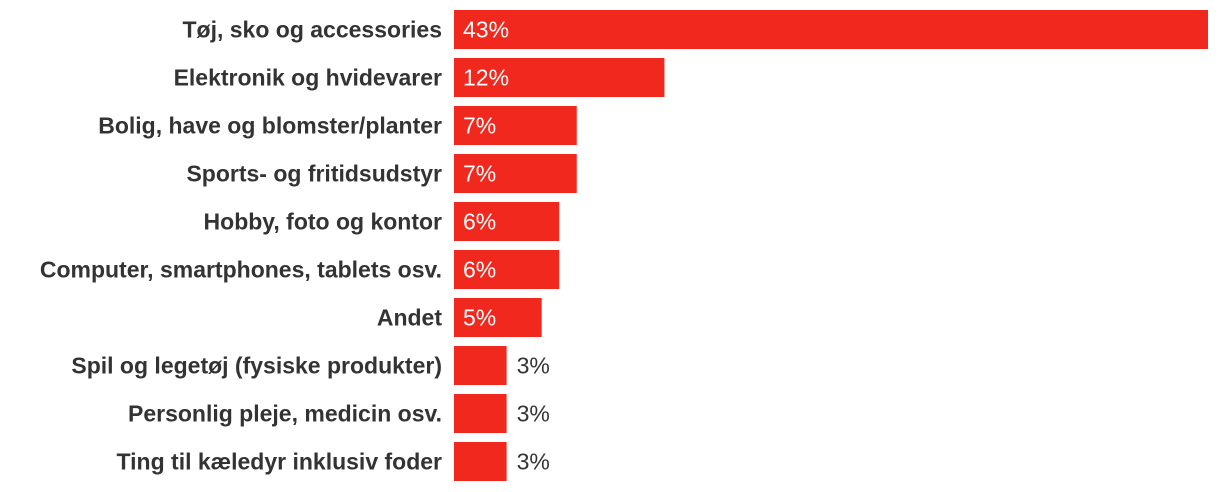  What do you see at coordinates (479, 318) in the screenshot?
I see `value-label: 5%` at bounding box center [479, 318].